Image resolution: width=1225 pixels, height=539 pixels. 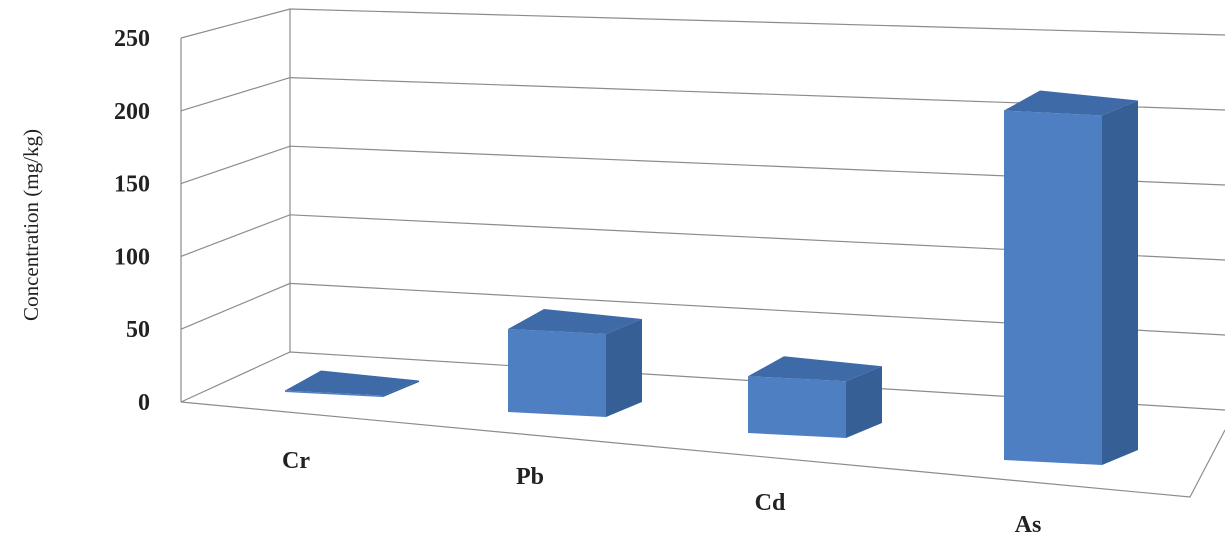 I want to click on y-tick-label: 100, so click(x=132, y=257).